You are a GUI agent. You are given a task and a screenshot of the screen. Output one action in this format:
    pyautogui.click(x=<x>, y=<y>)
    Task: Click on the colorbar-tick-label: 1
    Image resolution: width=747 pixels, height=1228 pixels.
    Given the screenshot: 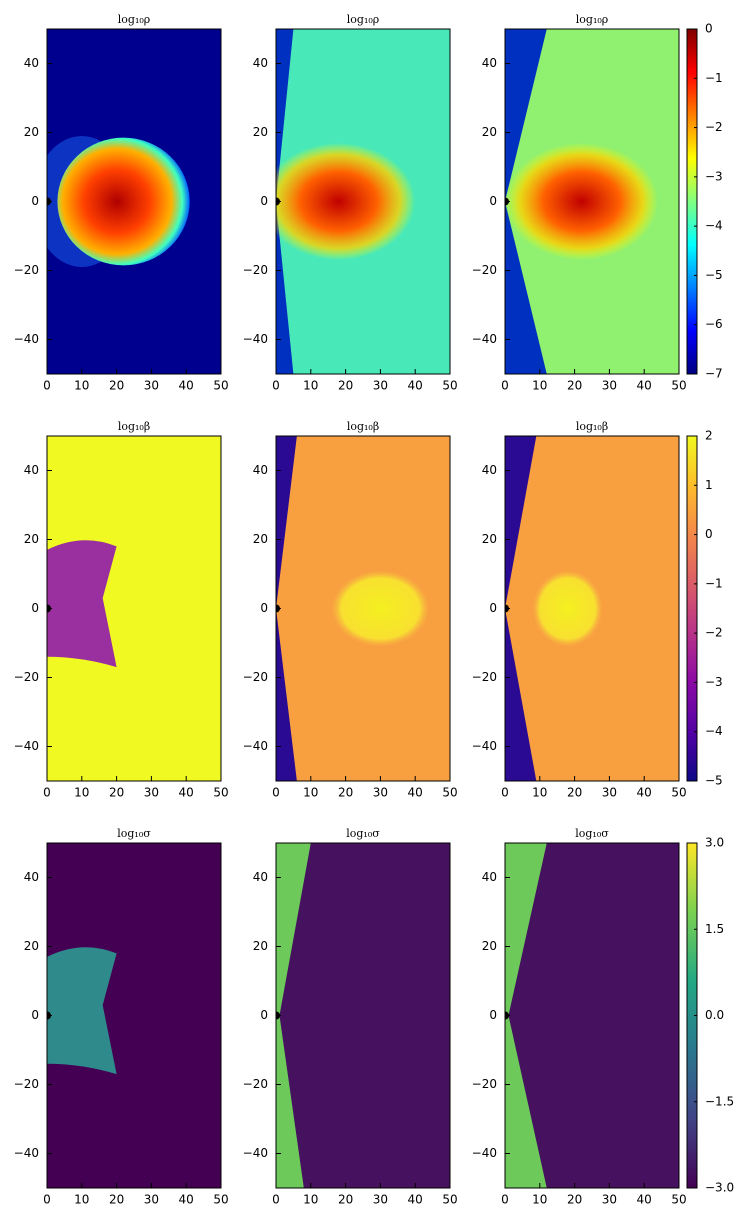 What is the action you would take?
    pyautogui.click(x=709, y=485)
    